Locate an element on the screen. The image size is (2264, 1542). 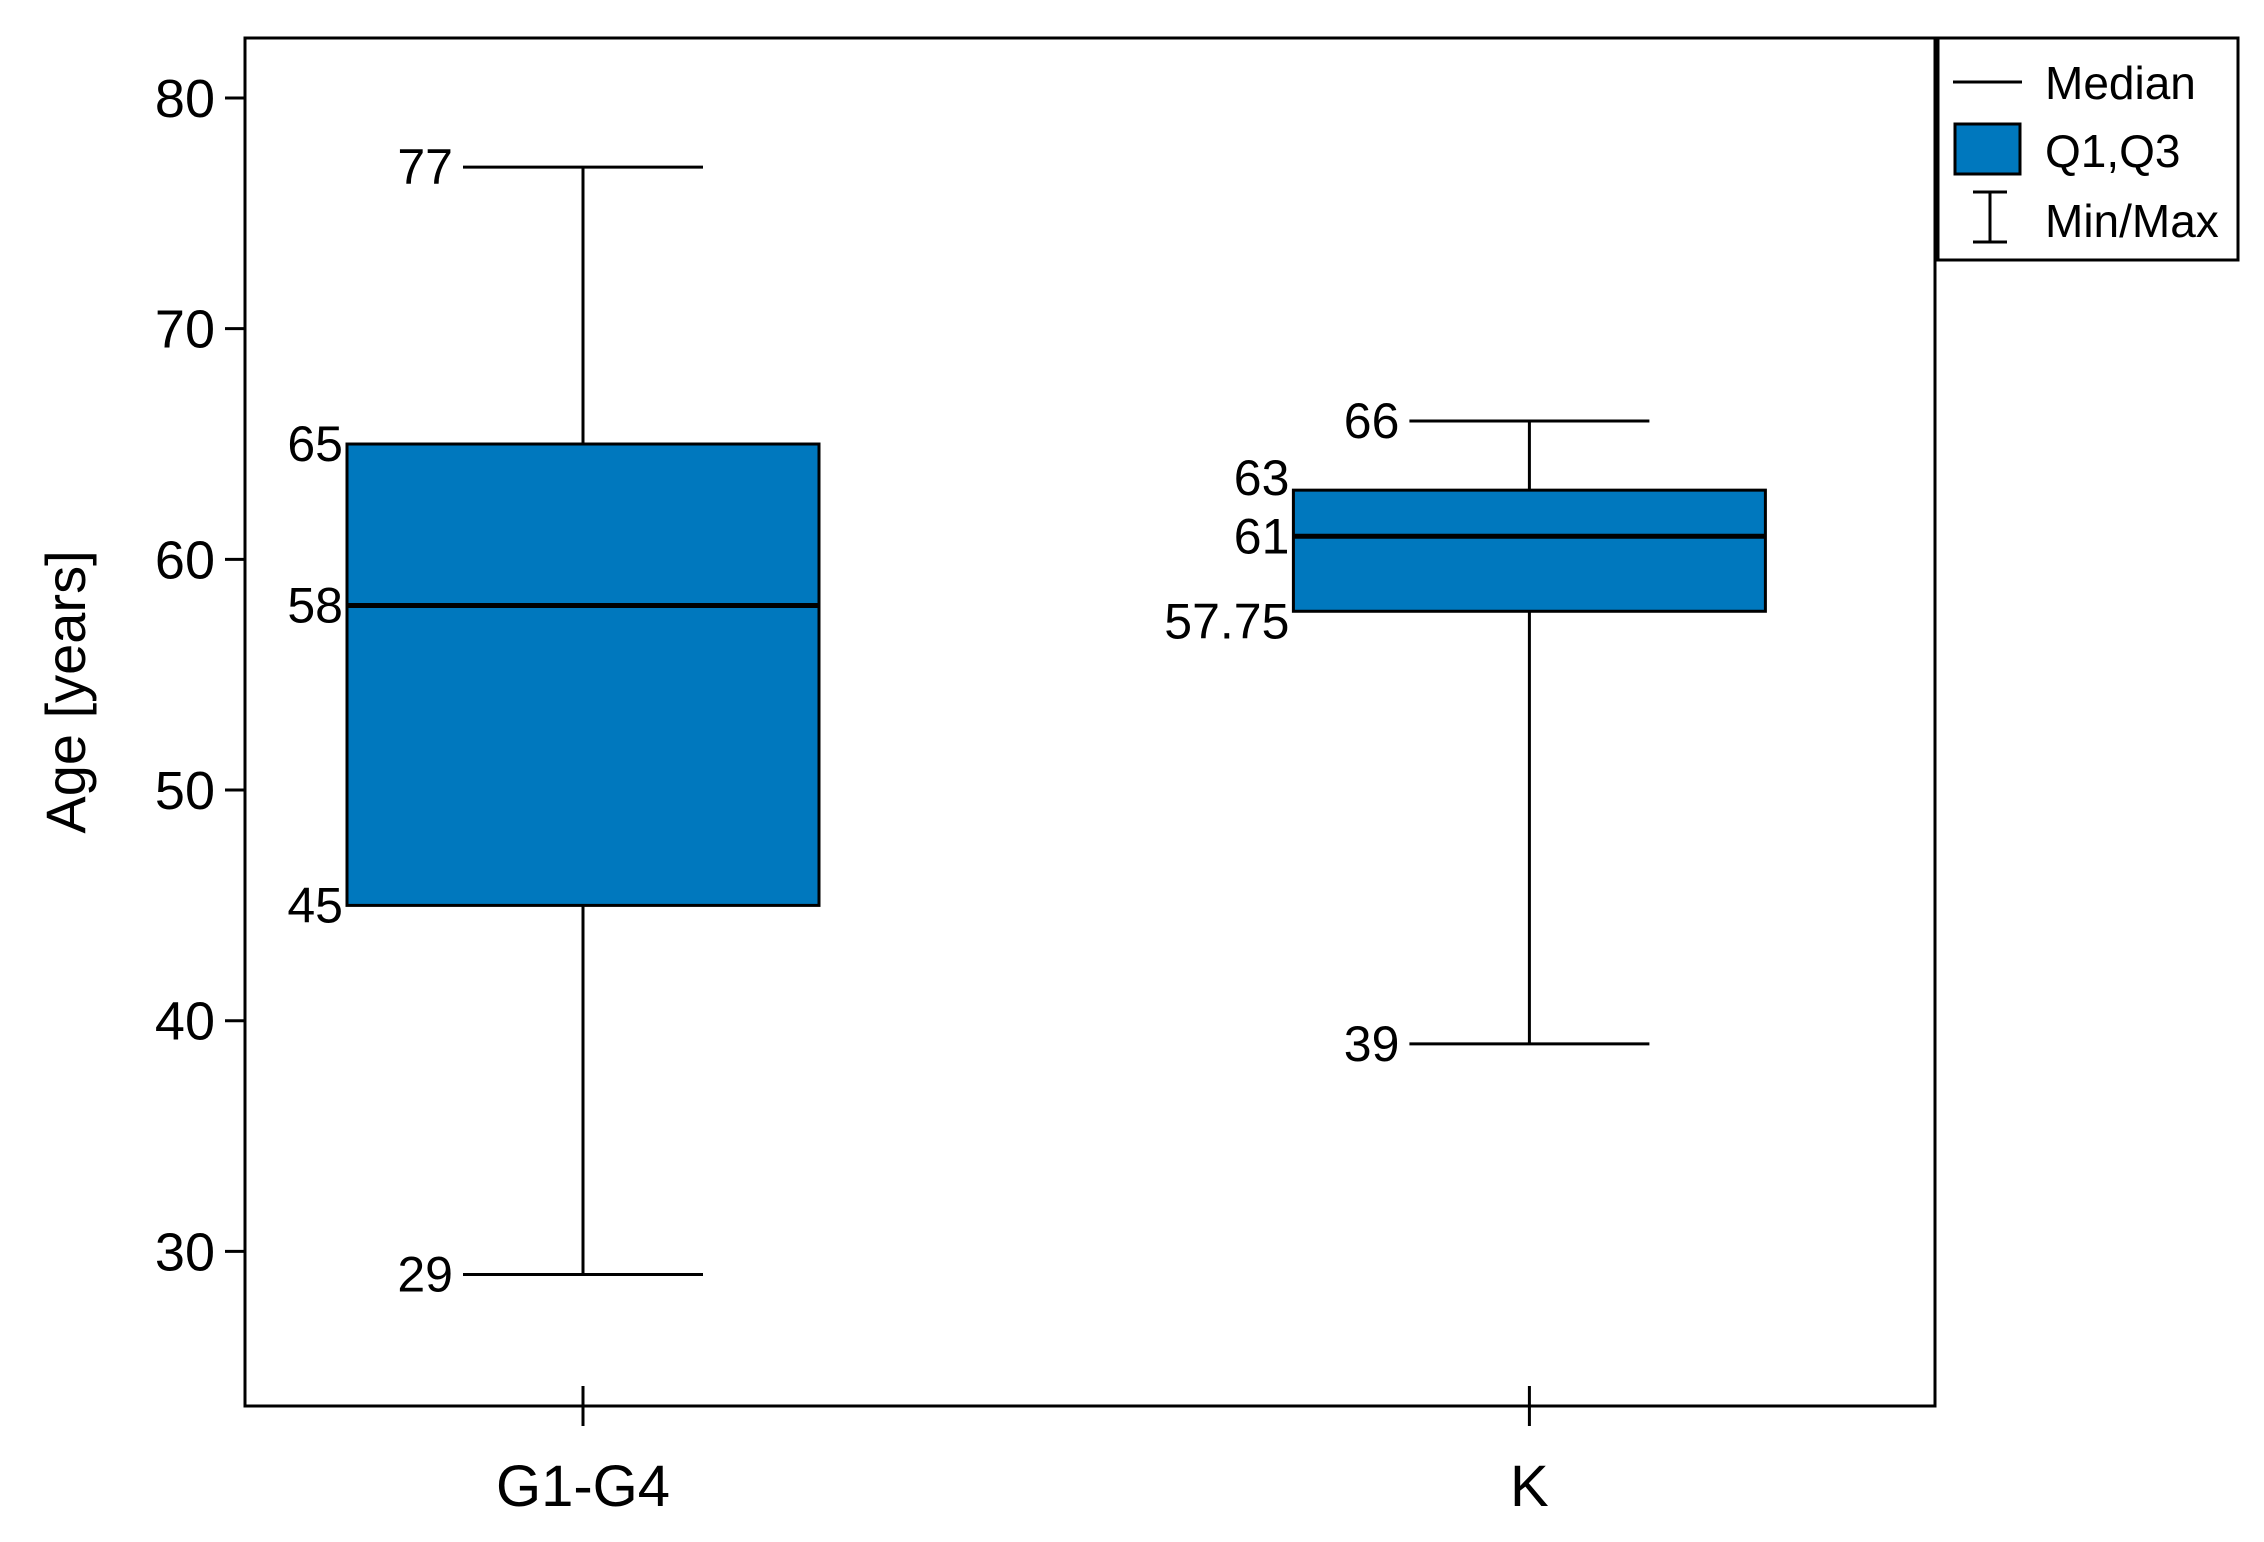
x-tick-label: G1-G4 is located at coordinates (583, 1486).